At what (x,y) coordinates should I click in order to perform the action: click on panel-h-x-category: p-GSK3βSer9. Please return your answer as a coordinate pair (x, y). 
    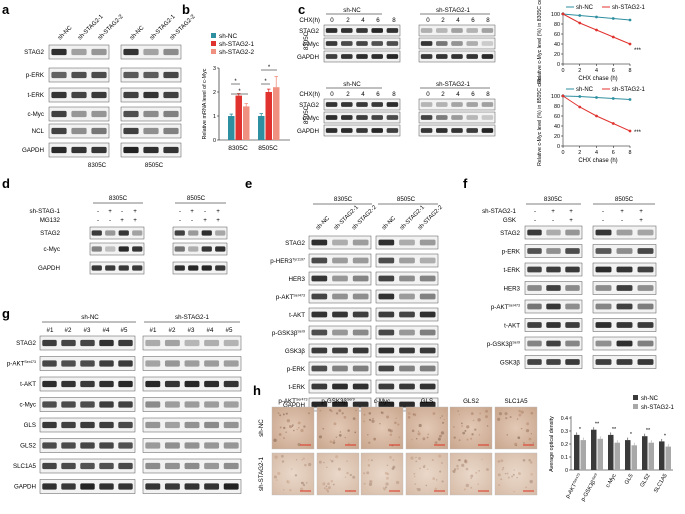
    Looking at the image, I should click on (589, 487).